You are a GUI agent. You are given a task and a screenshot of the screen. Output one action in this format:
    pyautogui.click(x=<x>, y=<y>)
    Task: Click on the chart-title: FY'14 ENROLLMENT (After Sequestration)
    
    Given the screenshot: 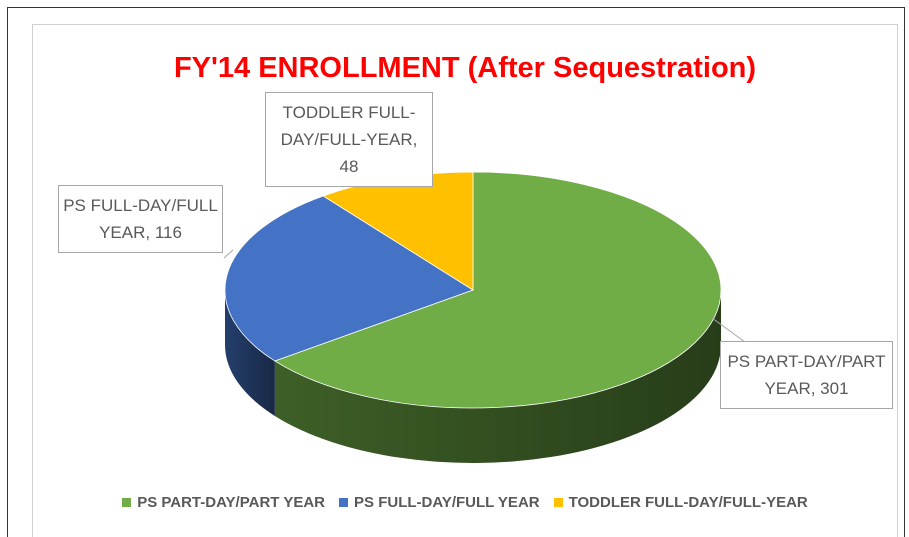 What is the action you would take?
    pyautogui.click(x=465, y=68)
    